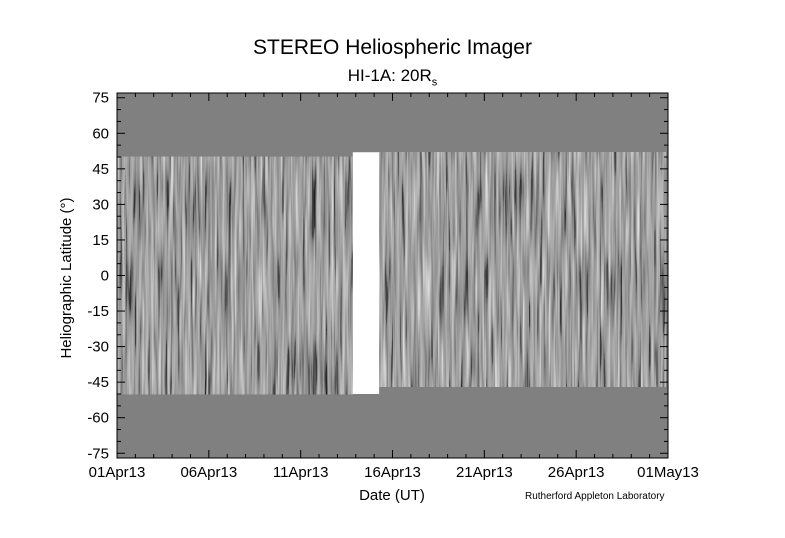  Describe the element at coordinates (100, 98) in the screenshot. I see `y-tick-label: 75` at that location.